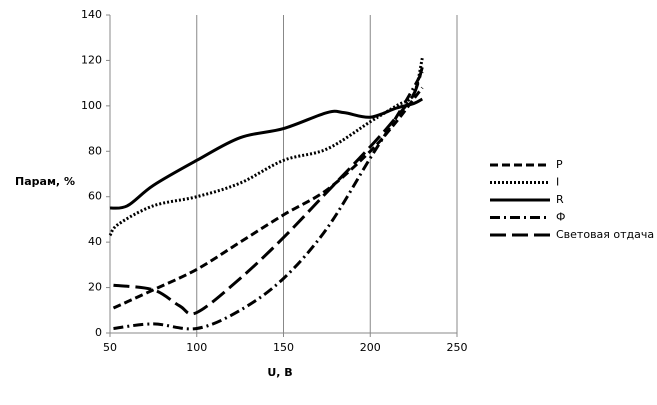 Image resolution: width=657 pixels, height=405 pixels. I want to click on line, so click(266, 153).